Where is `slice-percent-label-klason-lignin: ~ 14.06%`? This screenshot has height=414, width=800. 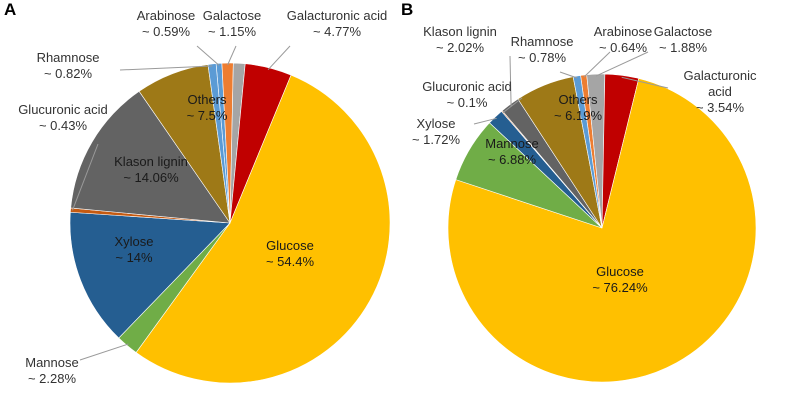 slice-percent-label-klason-lignin: ~ 14.06% is located at coordinates (151, 177).